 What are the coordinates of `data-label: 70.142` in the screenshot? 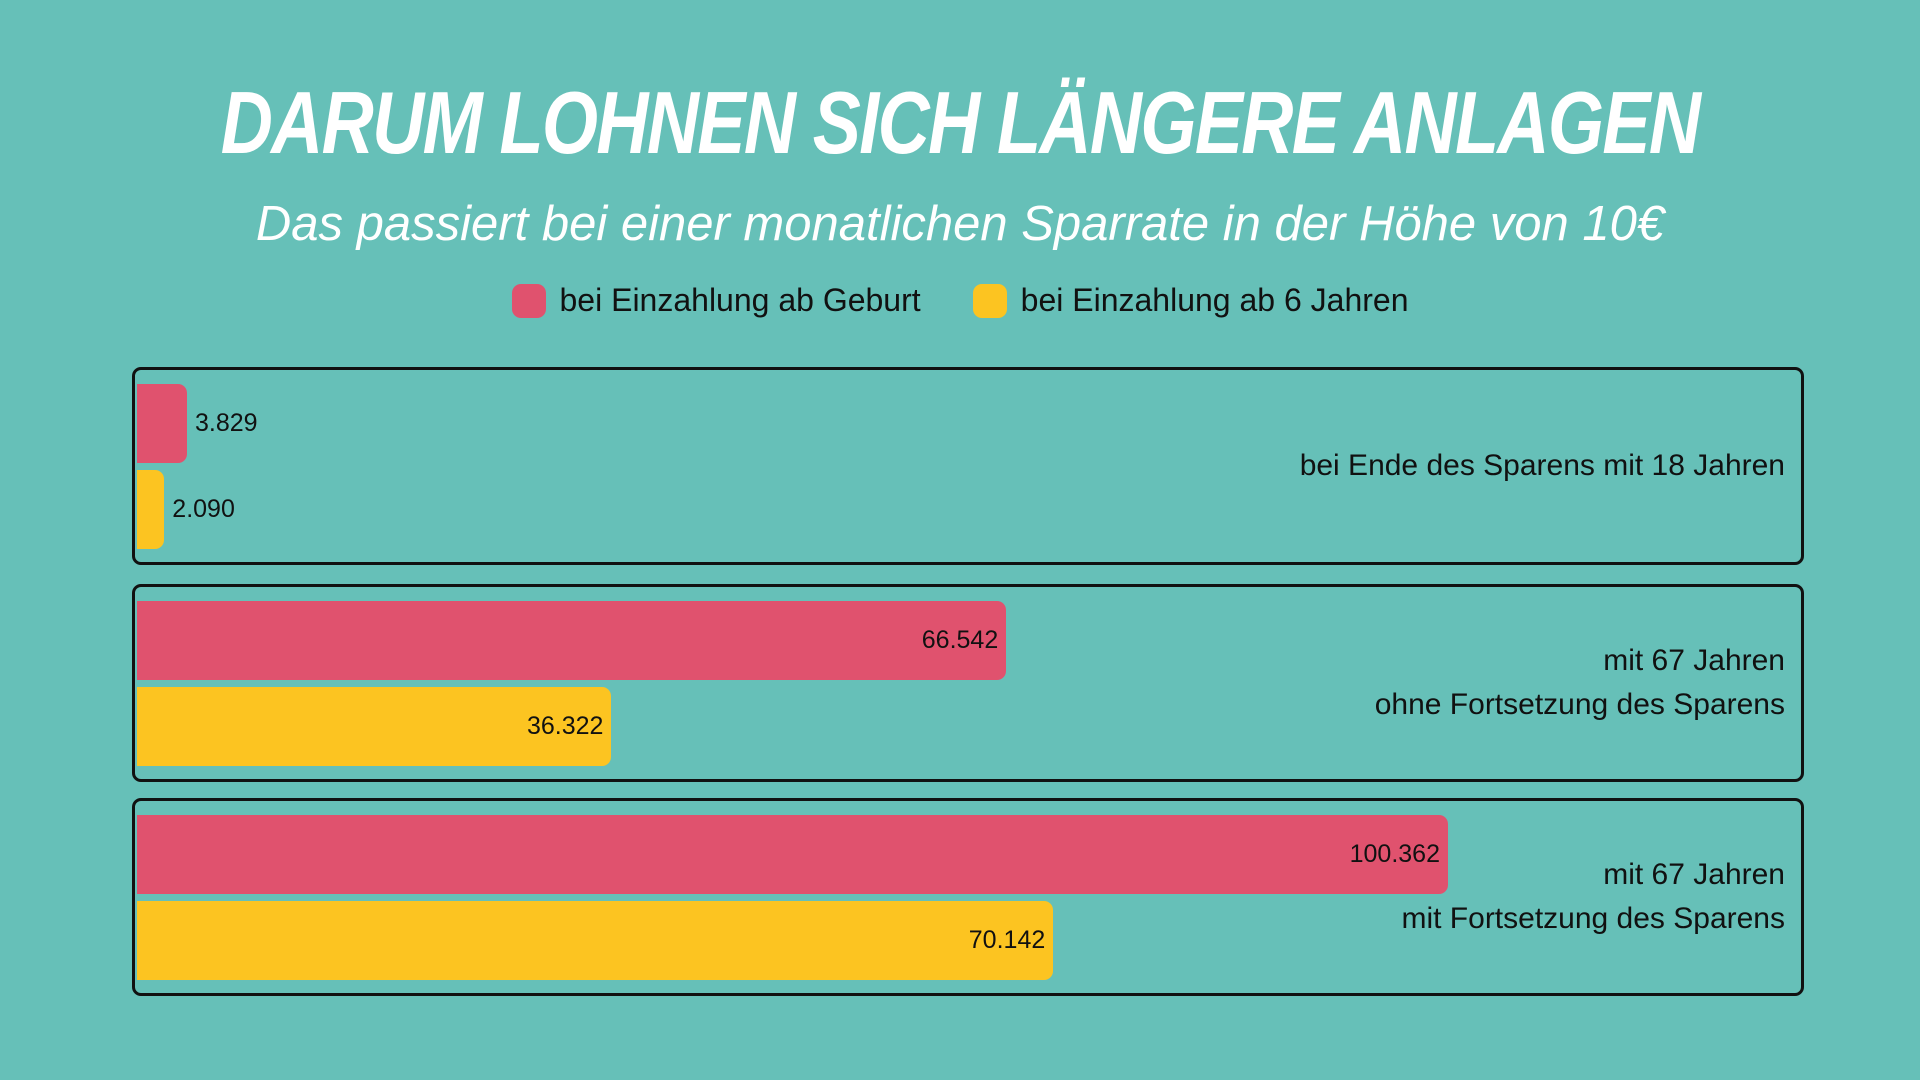 It's located at (1007, 940).